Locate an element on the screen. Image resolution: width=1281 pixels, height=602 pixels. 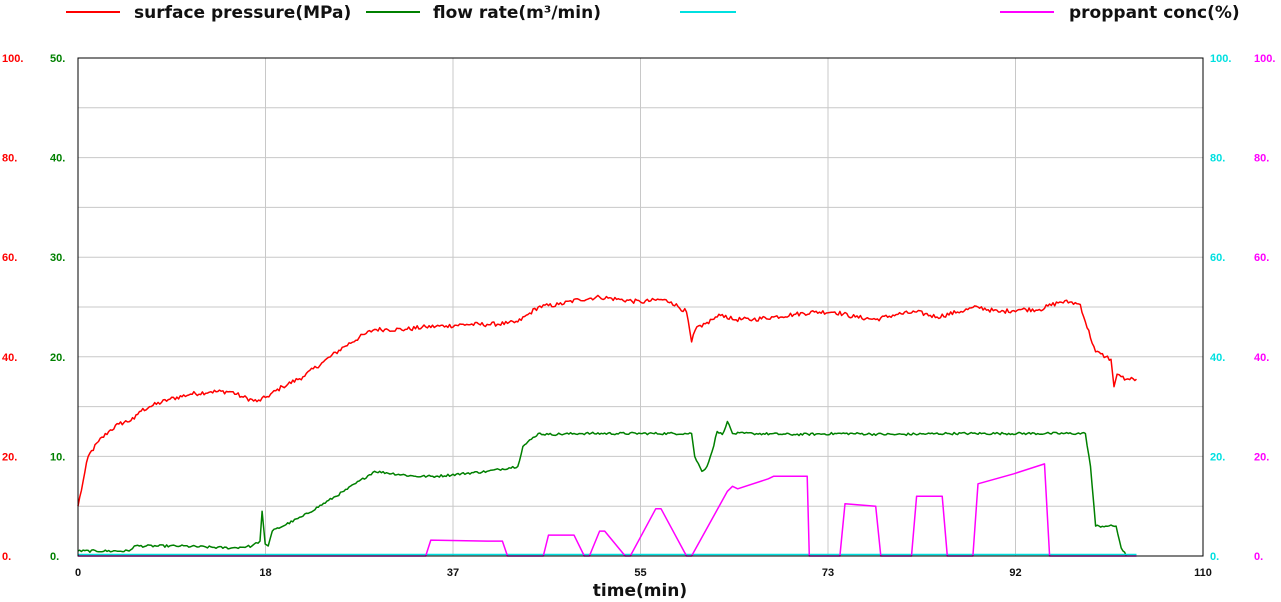
y-tick-label-pressure: 60. is located at coordinates (9, 258).